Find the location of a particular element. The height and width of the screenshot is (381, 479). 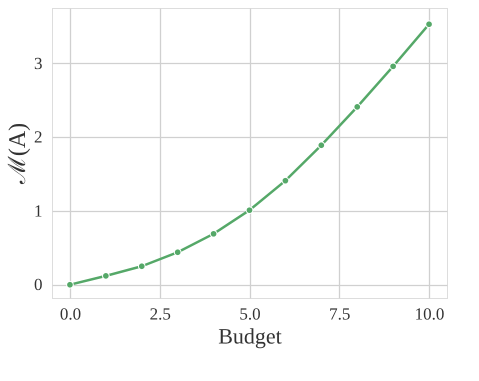

x-tick-label: 7.5 is located at coordinates (339, 314).